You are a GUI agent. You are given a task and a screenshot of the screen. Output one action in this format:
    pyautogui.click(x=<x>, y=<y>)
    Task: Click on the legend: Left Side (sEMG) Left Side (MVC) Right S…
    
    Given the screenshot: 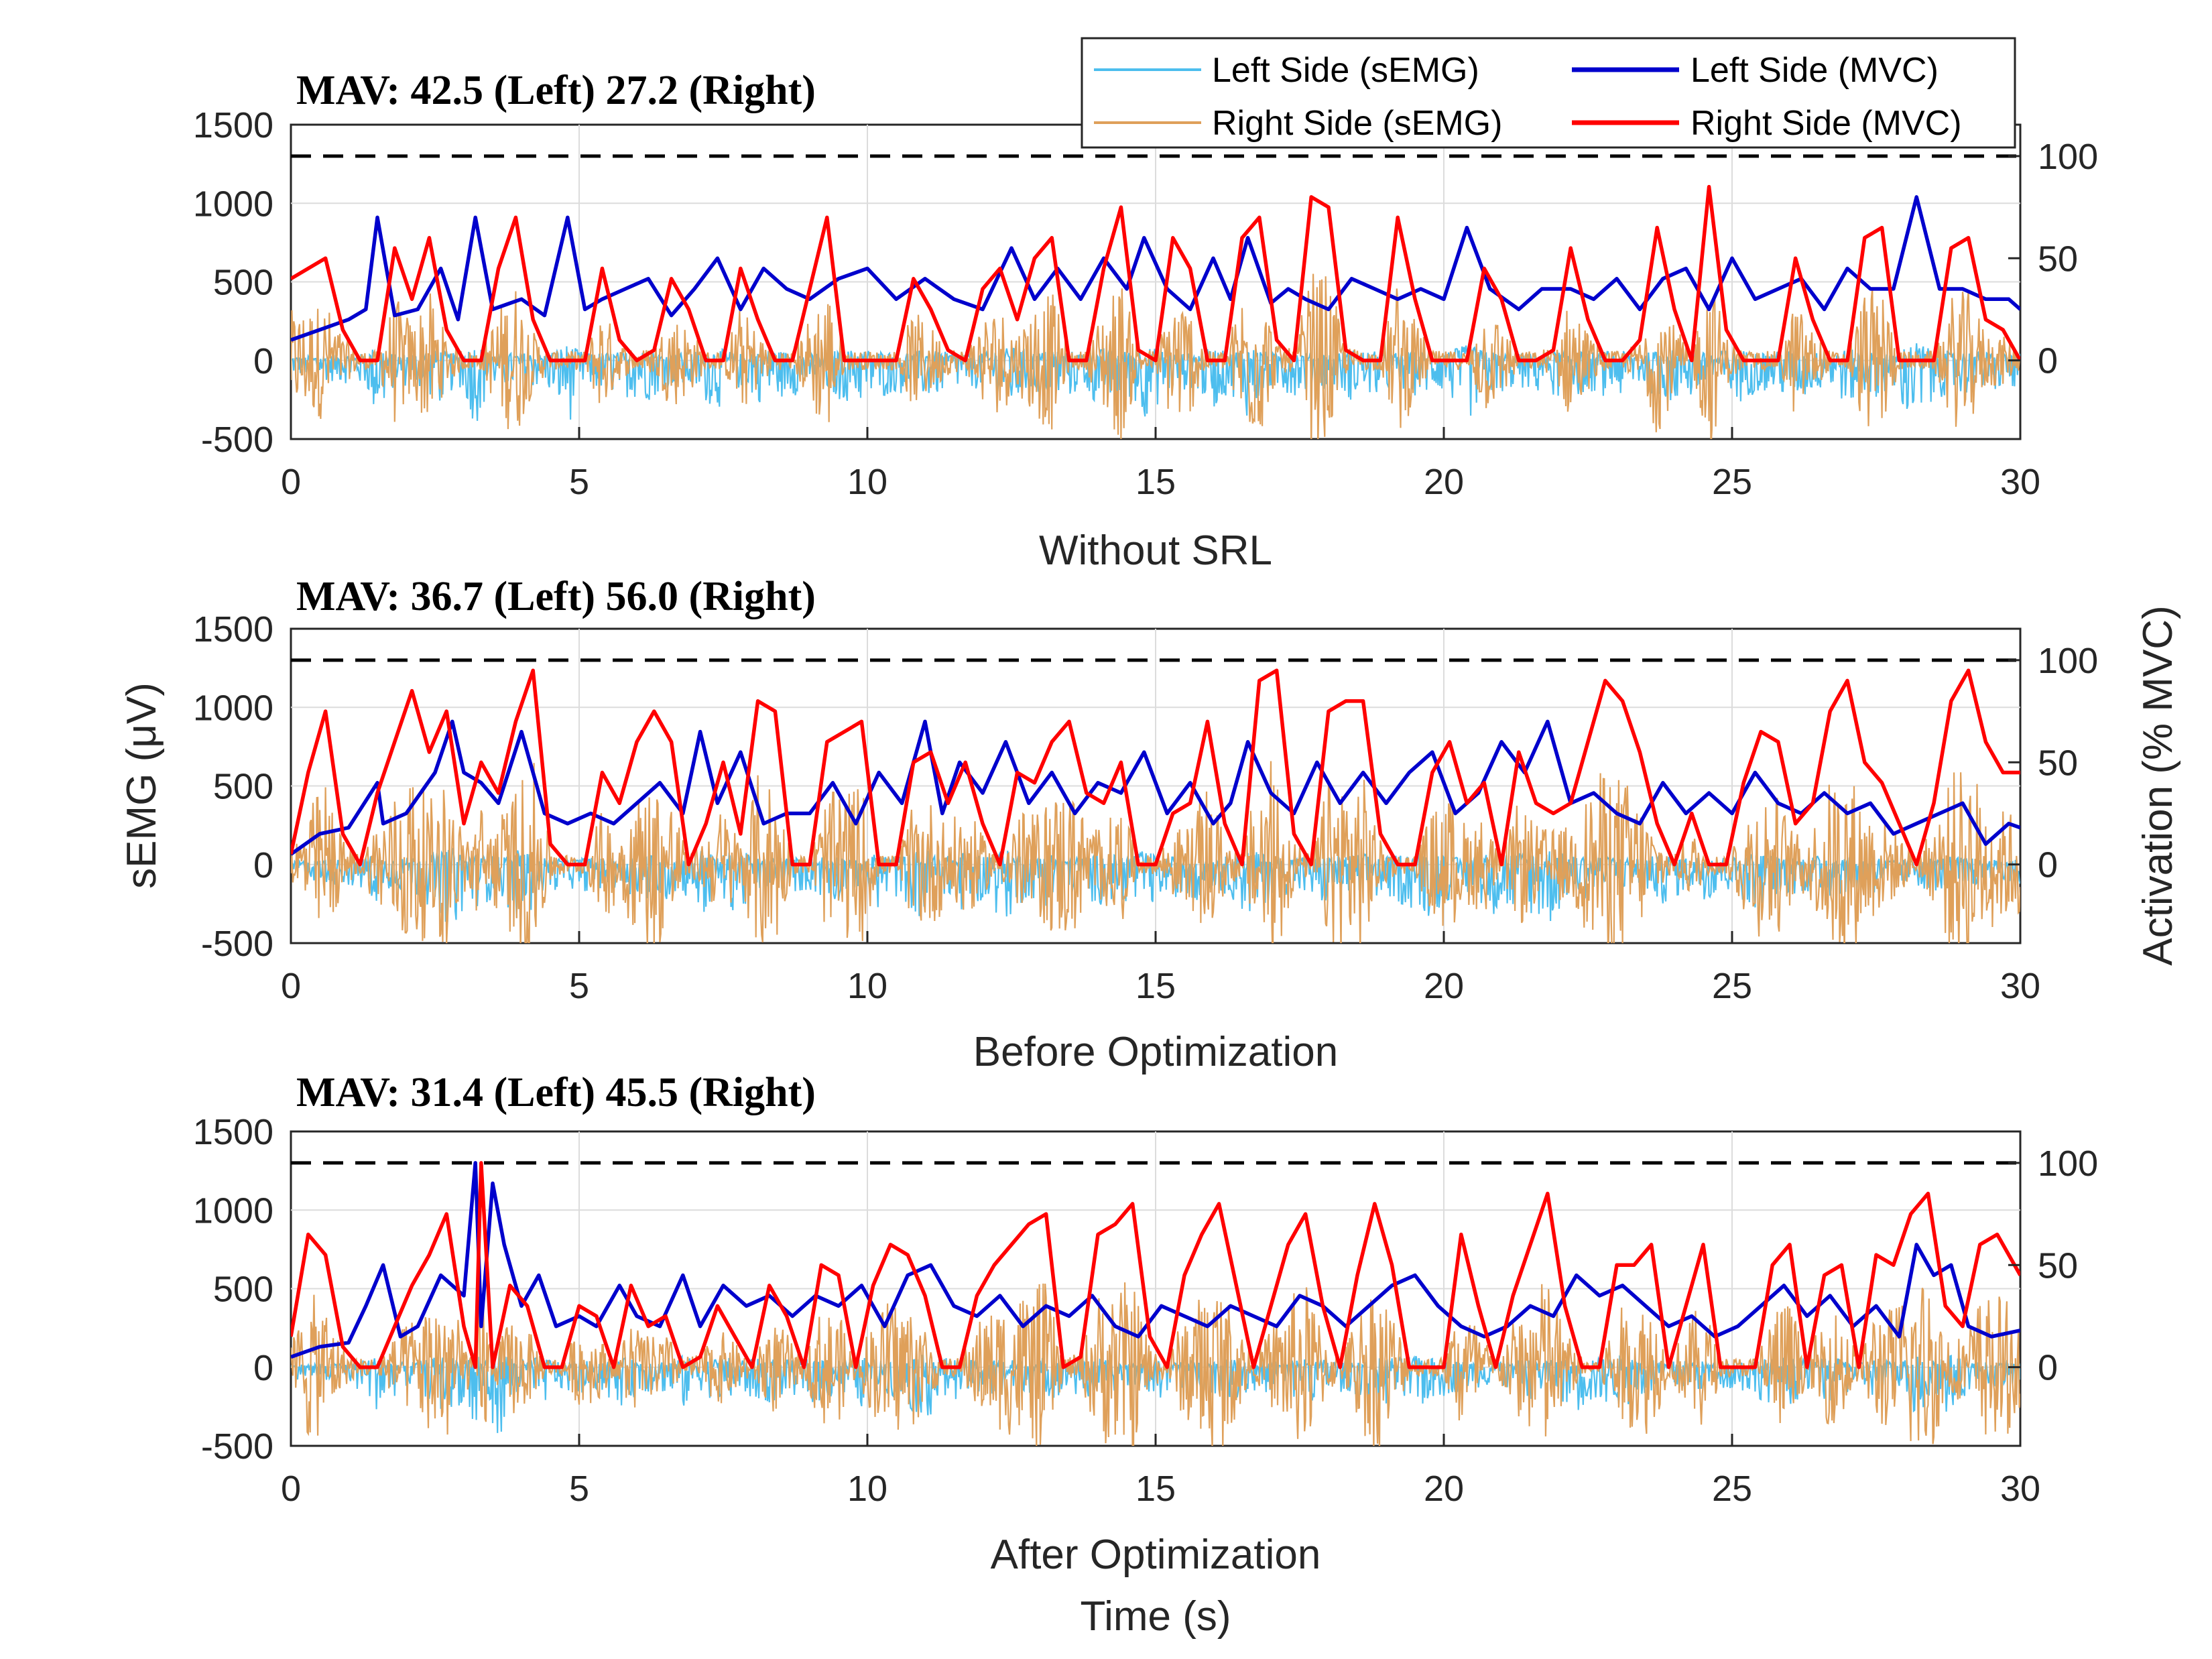 What is the action you would take?
    pyautogui.click(x=1548, y=93)
    